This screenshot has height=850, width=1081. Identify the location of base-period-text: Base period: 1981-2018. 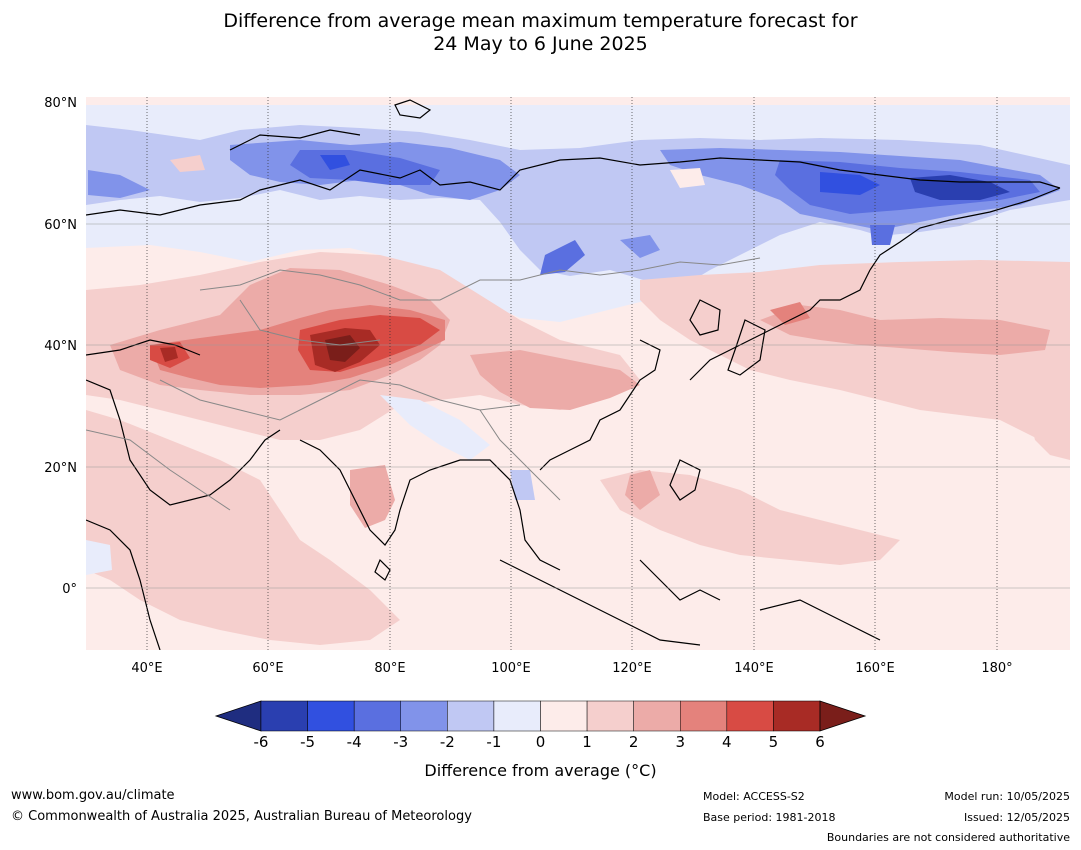
(769, 817).